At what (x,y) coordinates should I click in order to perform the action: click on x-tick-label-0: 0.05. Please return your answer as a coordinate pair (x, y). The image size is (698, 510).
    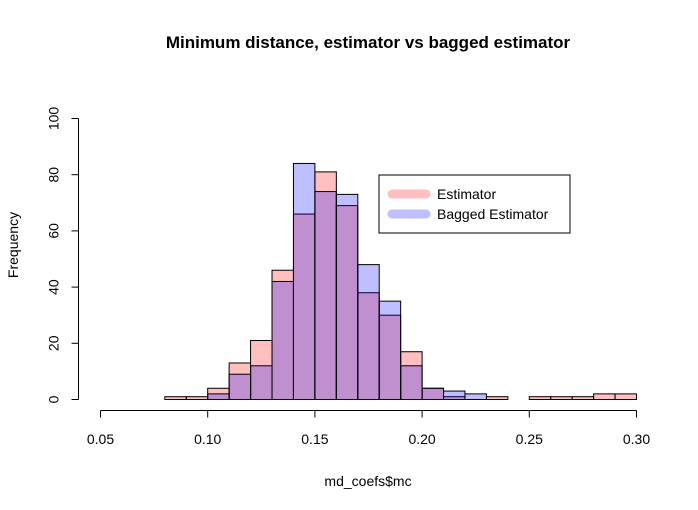
    Looking at the image, I should click on (100, 439).